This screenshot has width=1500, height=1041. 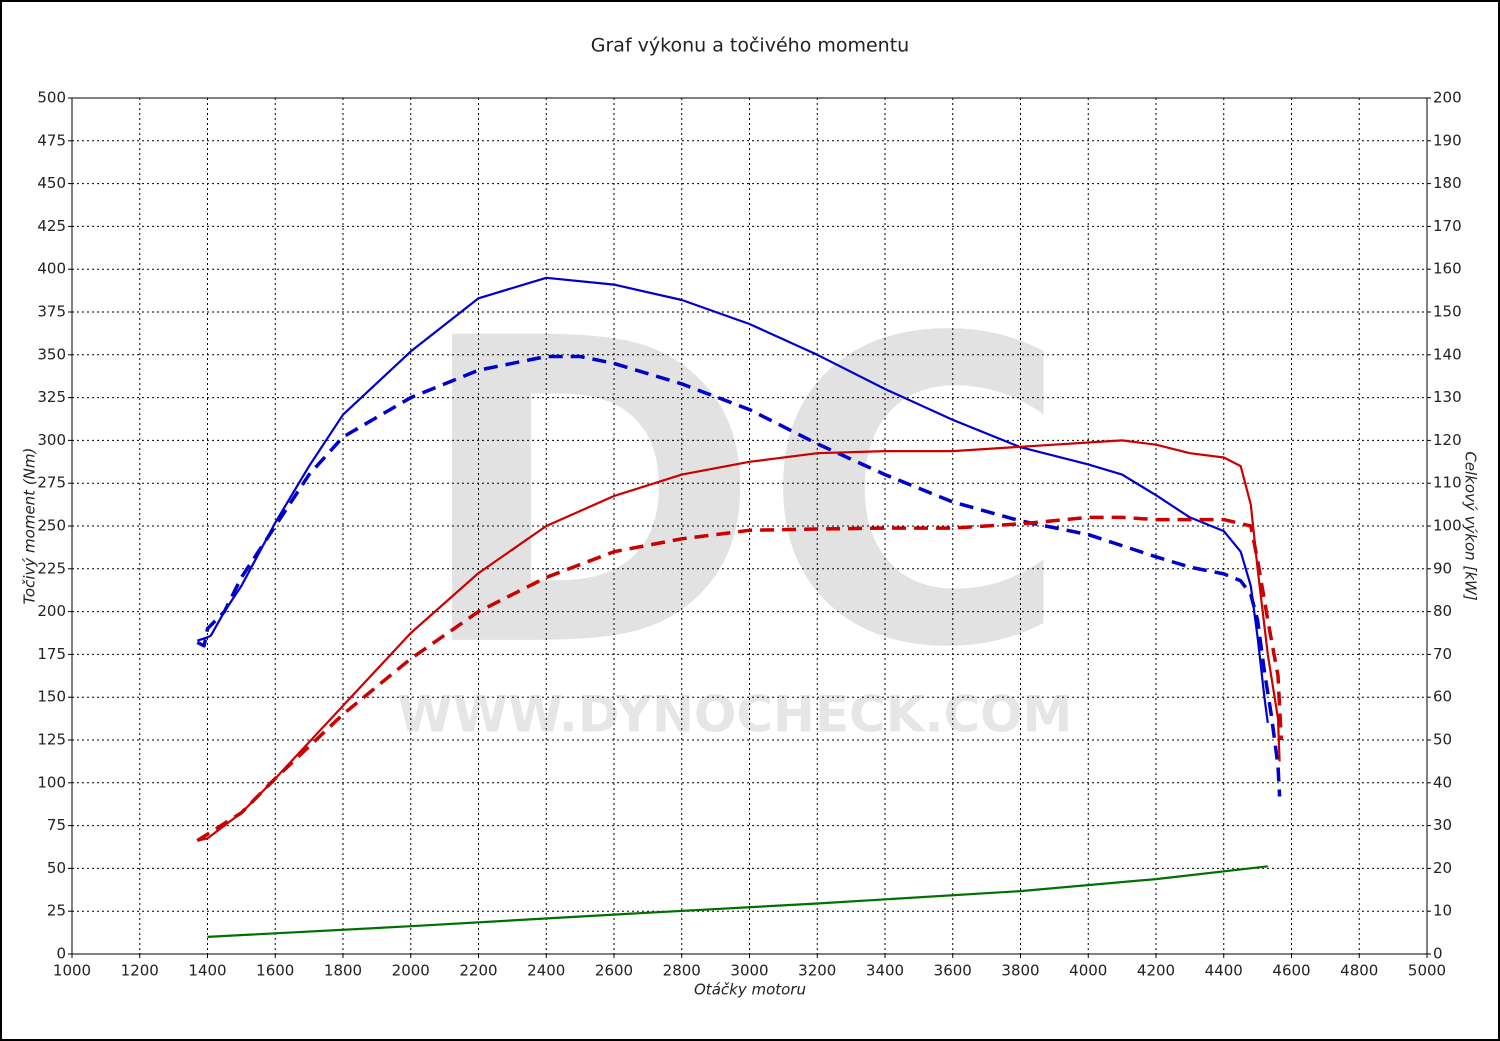 I want to click on y-axis-label: Točivý moment (Nm), so click(x=30, y=526).